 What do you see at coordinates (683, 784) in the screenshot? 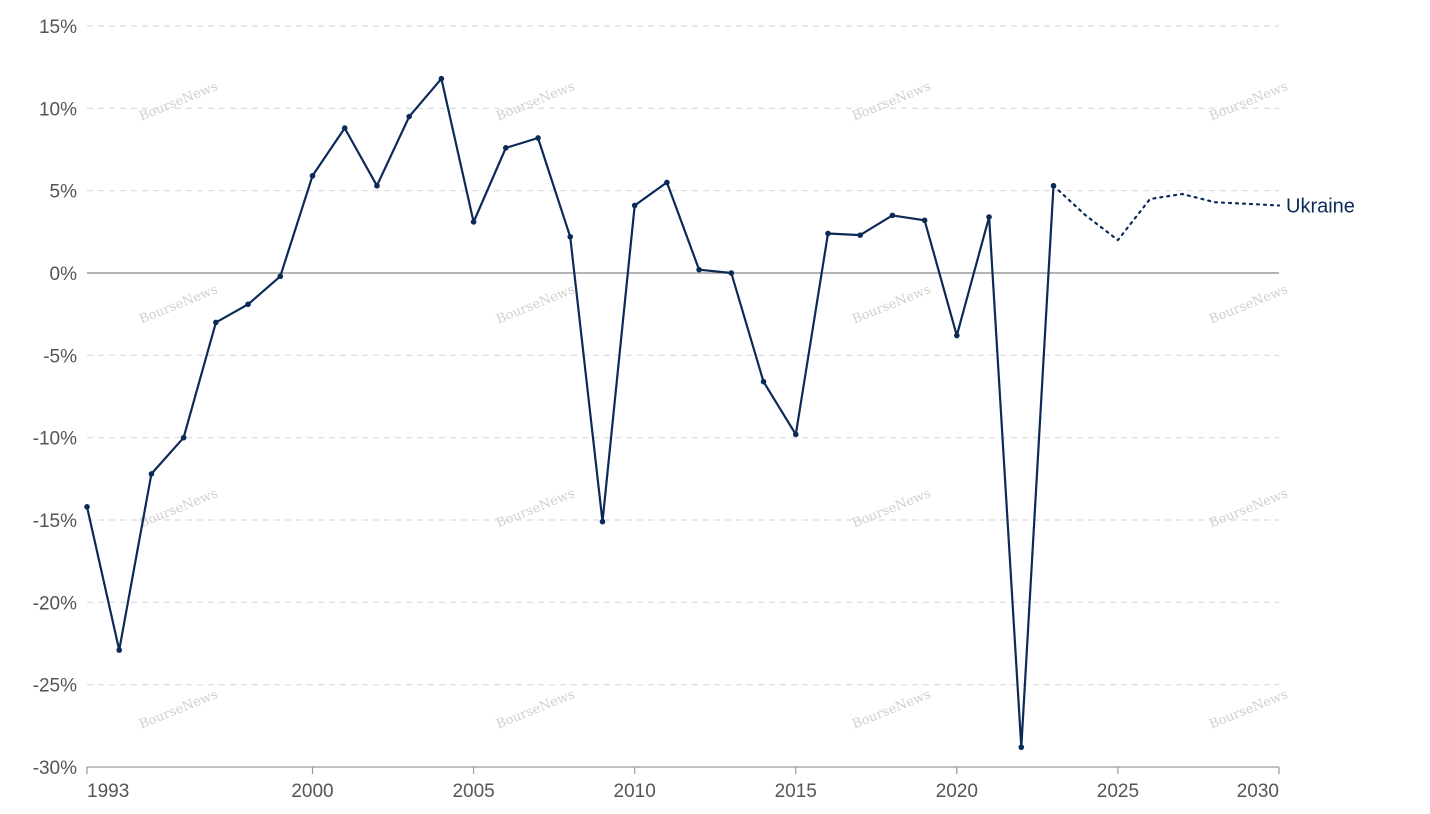
I see `x-axis: 1993 2000 2005 2010 2015 2020 2025 2030` at bounding box center [683, 784].